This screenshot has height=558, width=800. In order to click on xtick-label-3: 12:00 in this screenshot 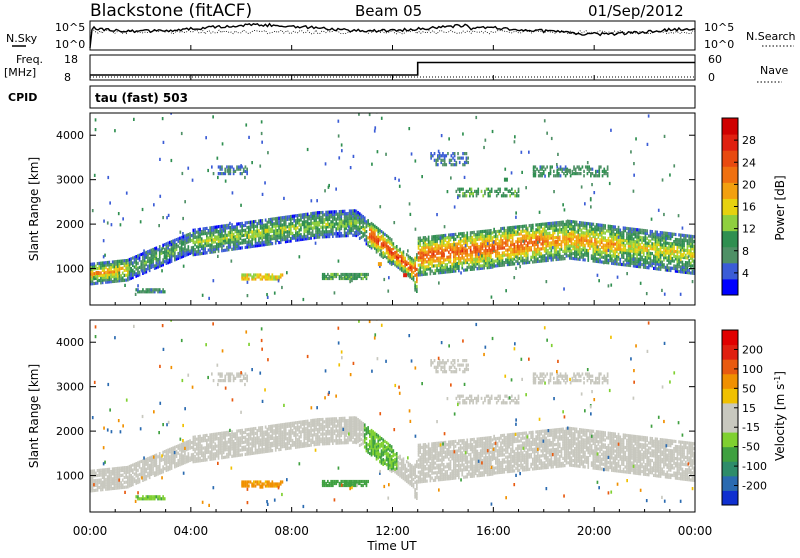, I will do `click(392, 531)`.